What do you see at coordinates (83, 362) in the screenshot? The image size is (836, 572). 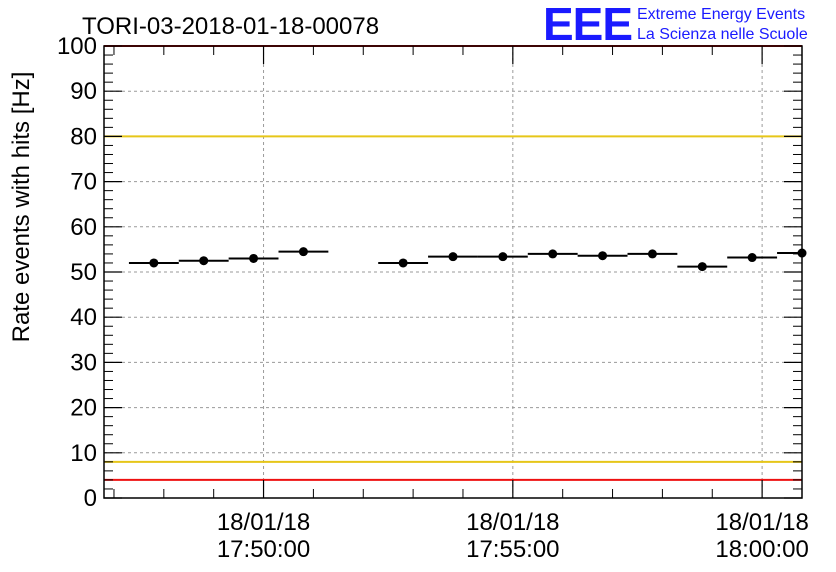 I see `y-tick-label: 30` at bounding box center [83, 362].